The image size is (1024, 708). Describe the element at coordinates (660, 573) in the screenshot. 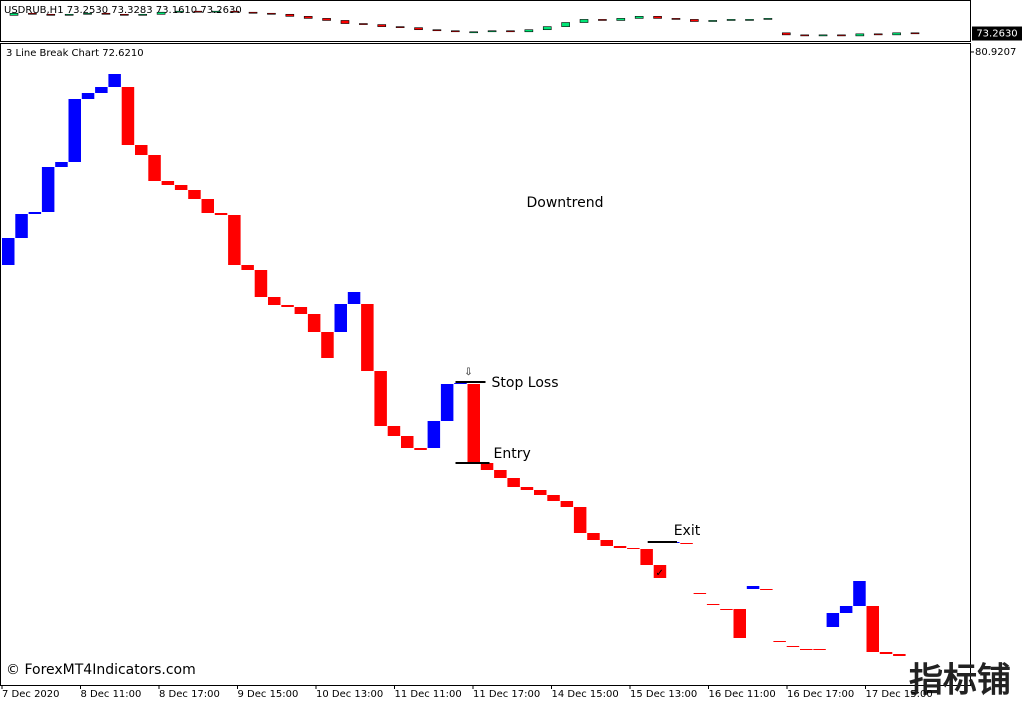

I see `check-mark: ✓` at that location.